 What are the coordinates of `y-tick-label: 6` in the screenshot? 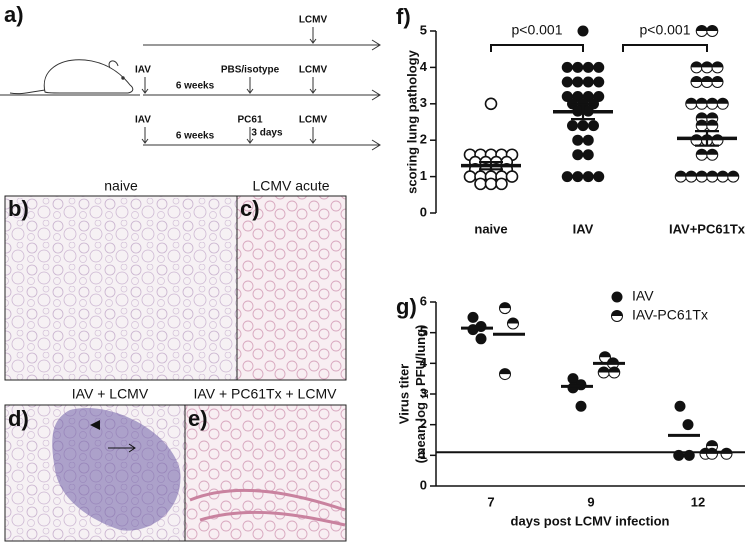 It's located at (423, 300).